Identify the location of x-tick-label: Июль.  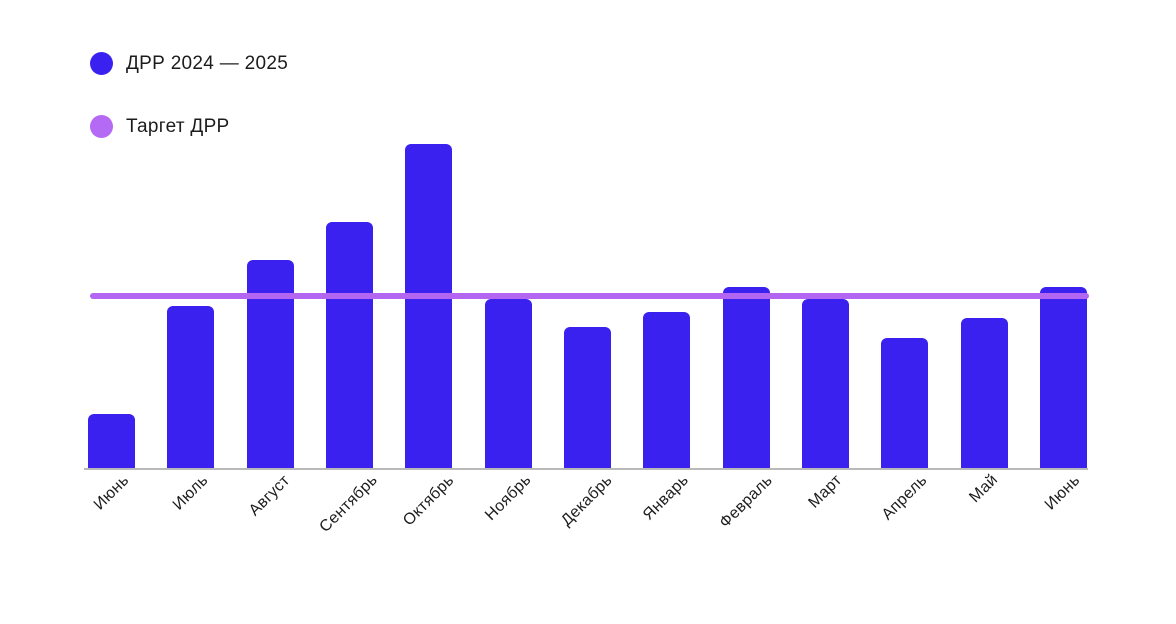
(190, 492).